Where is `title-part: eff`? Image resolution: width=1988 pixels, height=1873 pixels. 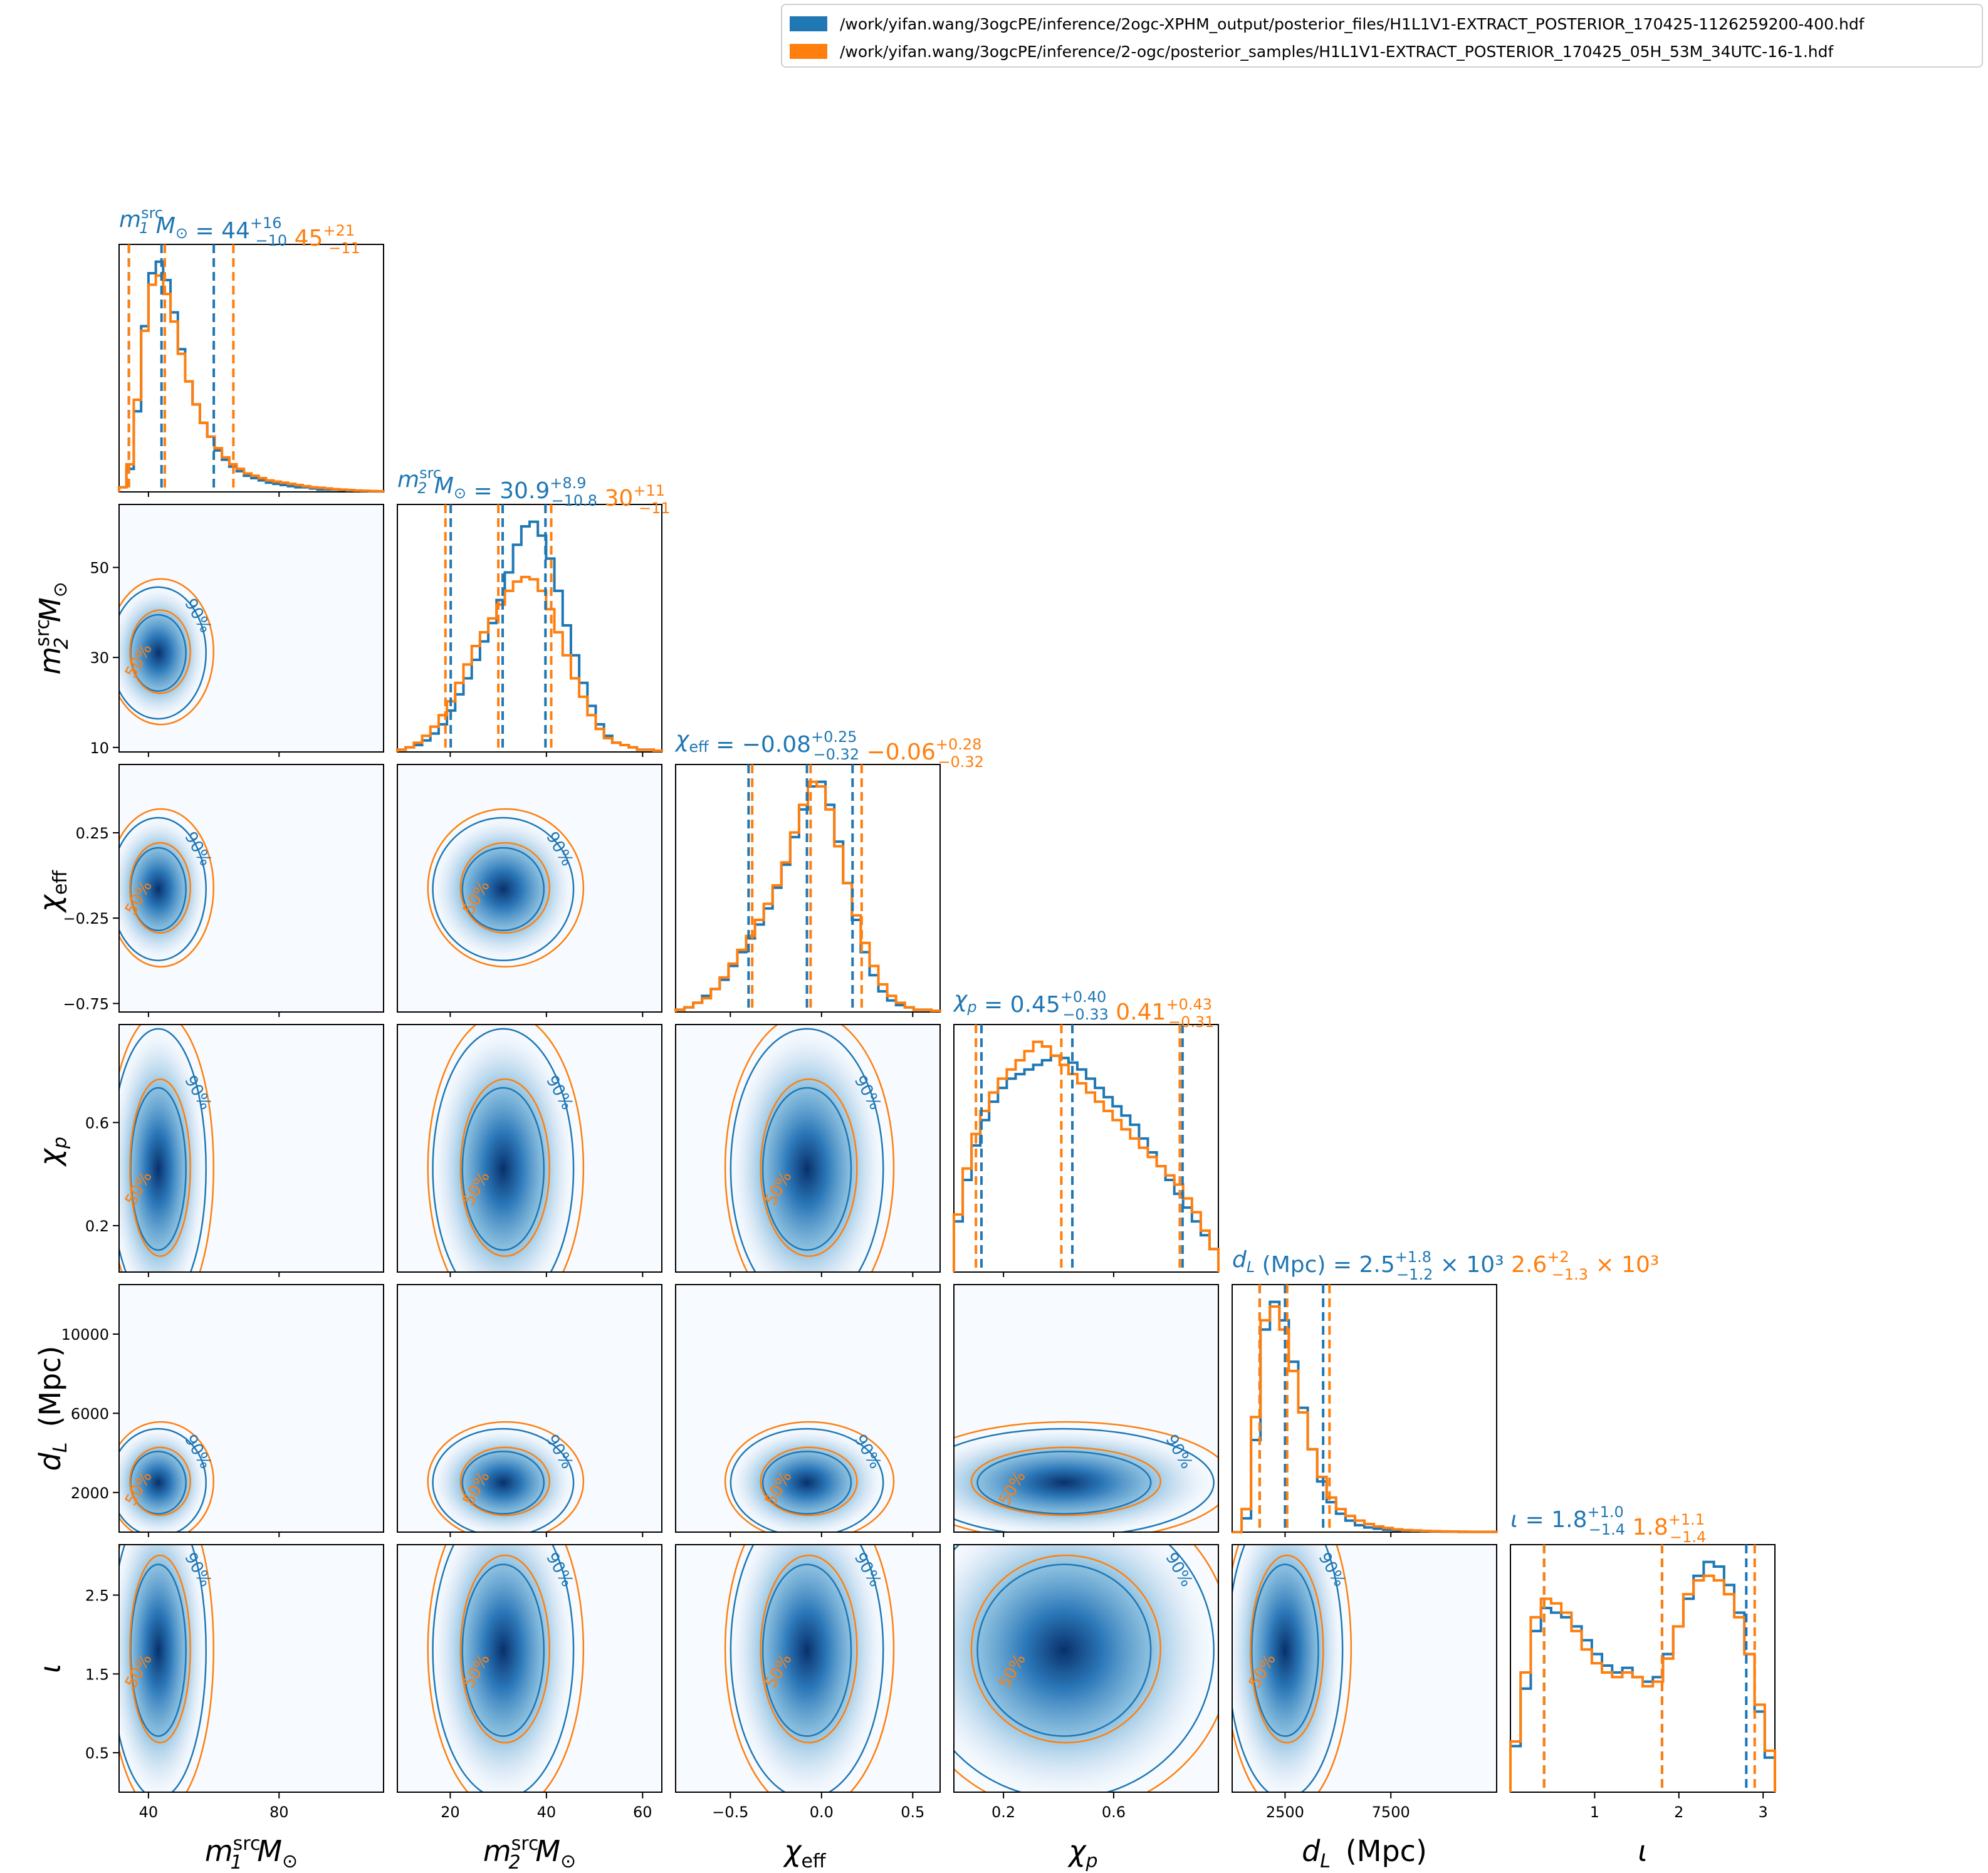
title-part: eff is located at coordinates (699, 747).